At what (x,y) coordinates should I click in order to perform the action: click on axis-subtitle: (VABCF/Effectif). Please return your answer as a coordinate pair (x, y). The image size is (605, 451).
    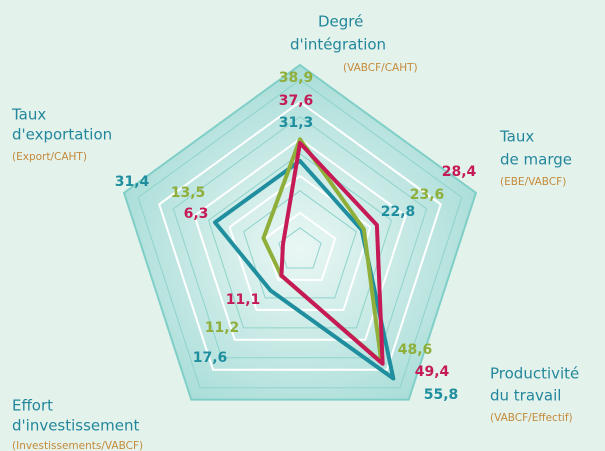
    Looking at the image, I should click on (531, 418).